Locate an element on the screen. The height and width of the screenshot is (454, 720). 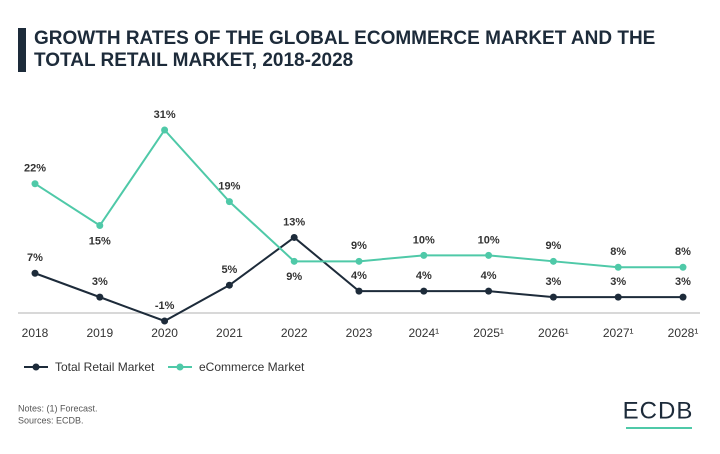
data-label: 19% is located at coordinates (229, 187).